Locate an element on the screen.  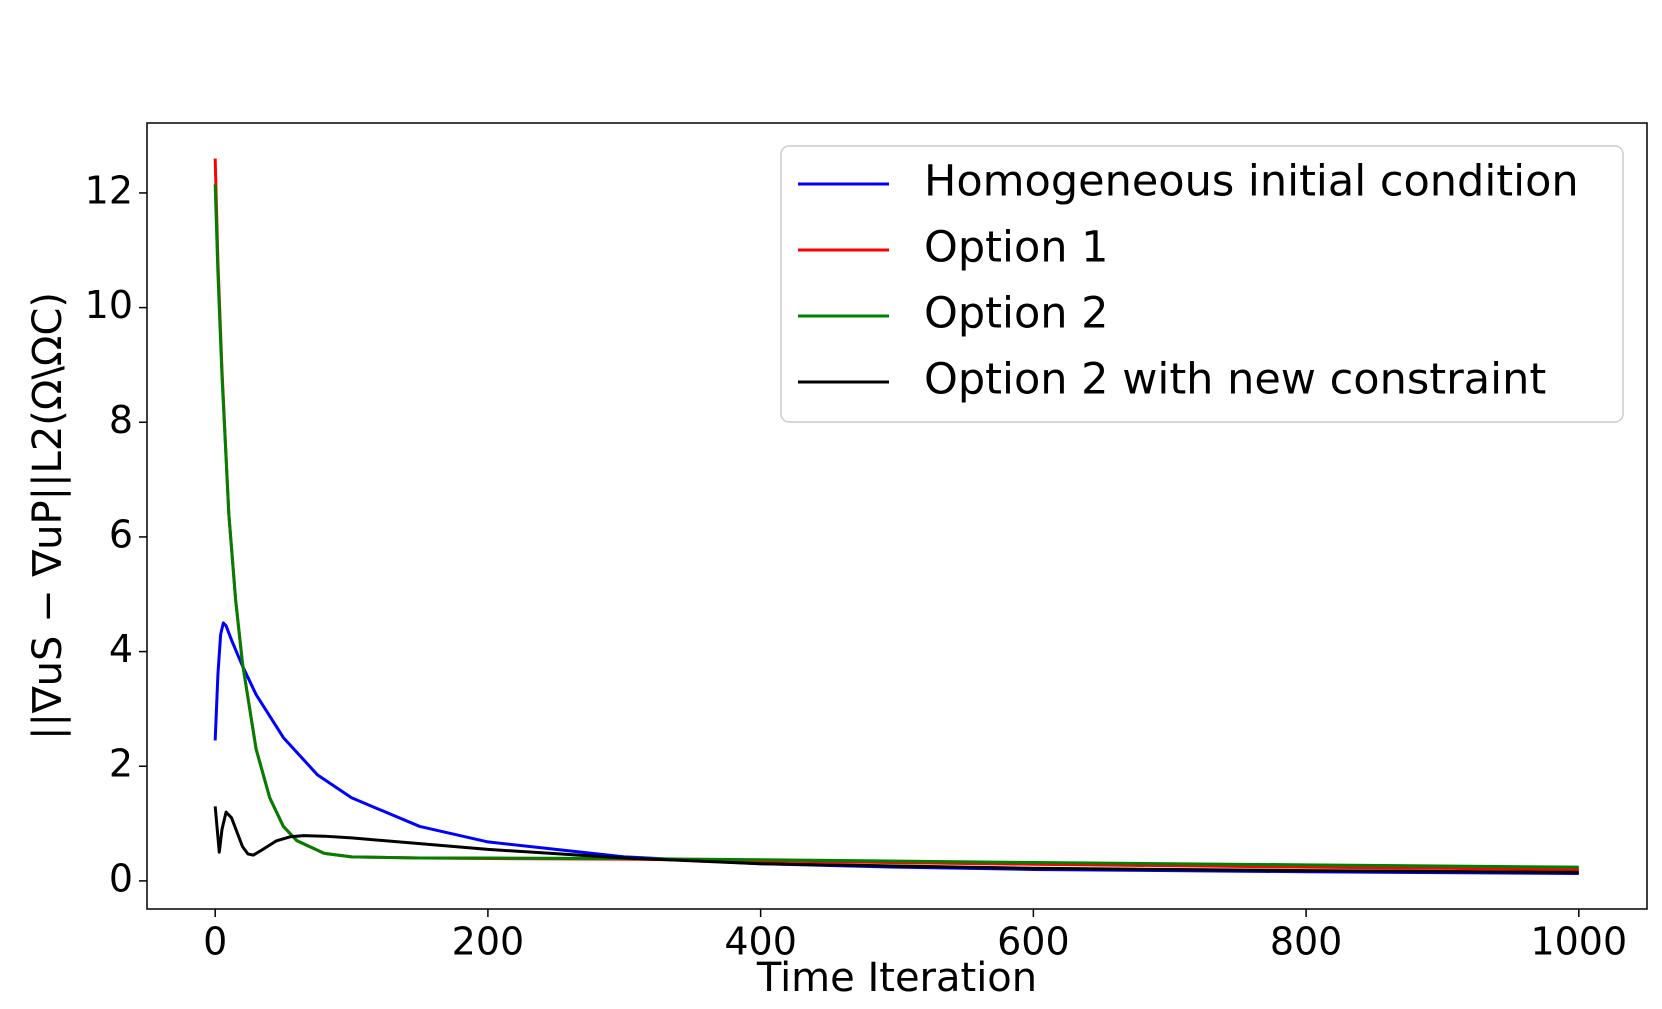
x-axis-label: Time Iteration is located at coordinates (896, 978).